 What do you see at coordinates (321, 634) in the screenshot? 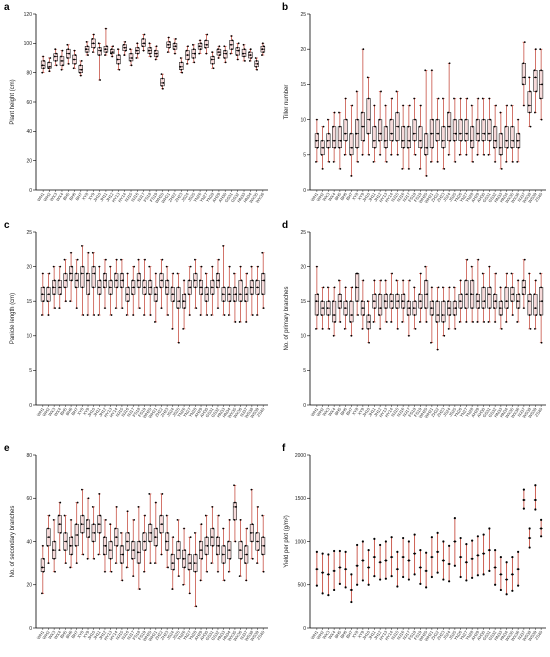
I see `x-tick-label: WH2` at bounding box center [321, 634].